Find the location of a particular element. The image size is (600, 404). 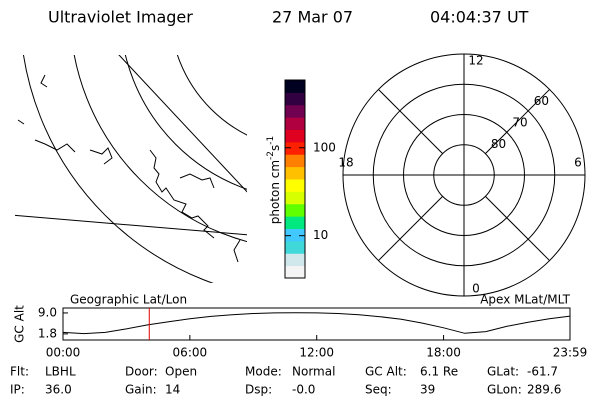

field-label: Gain: is located at coordinates (141, 390).